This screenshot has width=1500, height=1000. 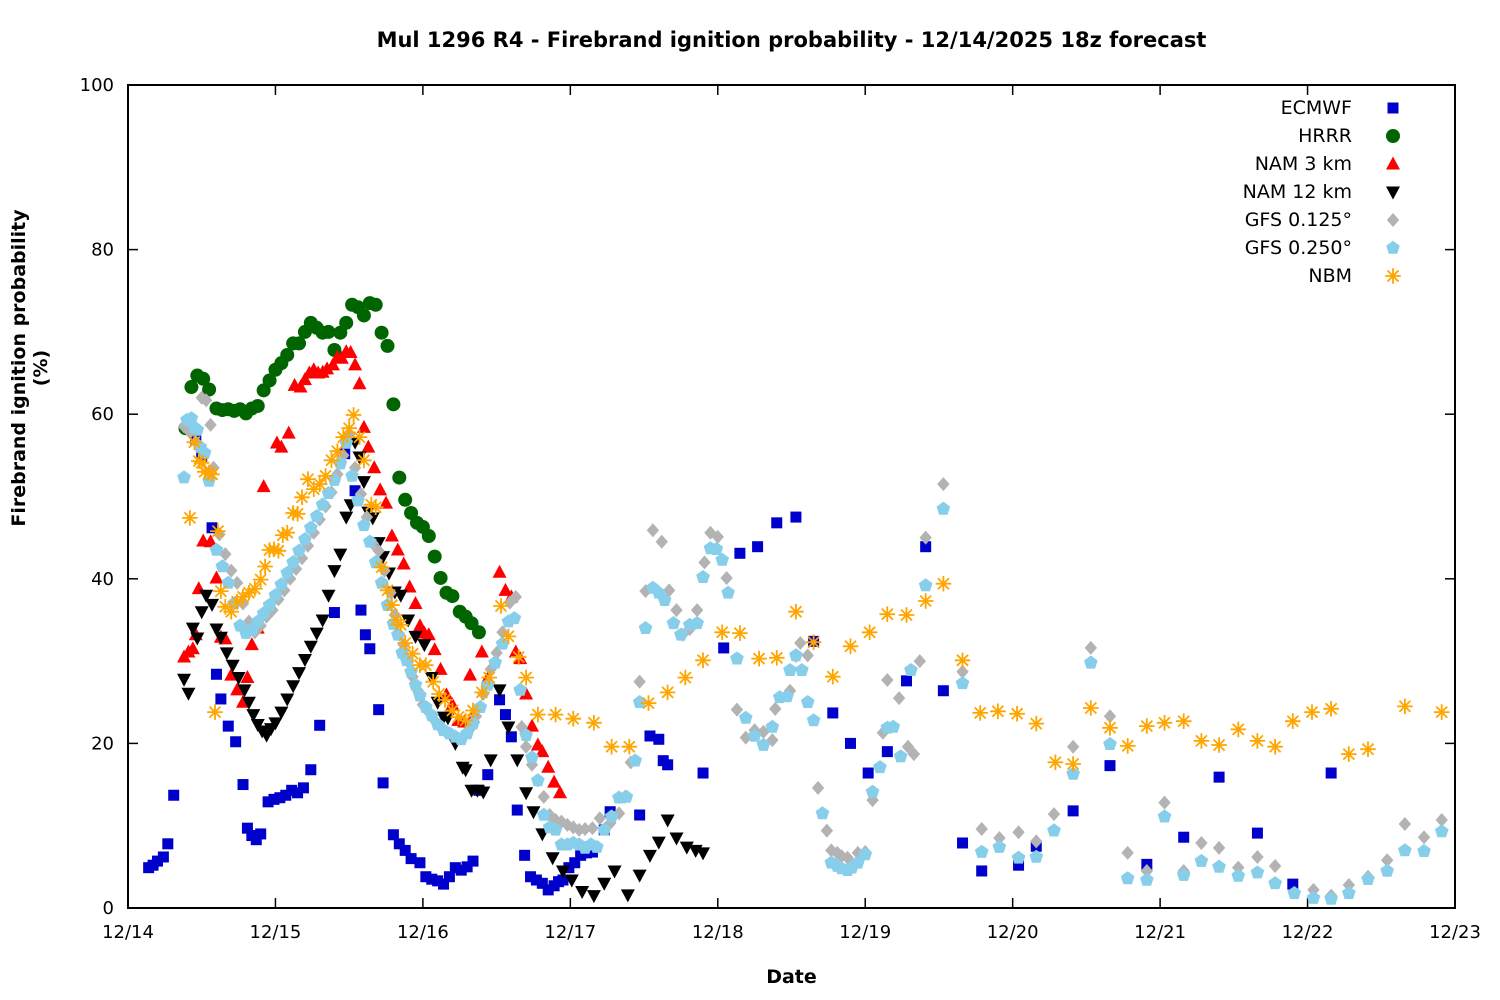 What do you see at coordinates (1316, 108) in the screenshot?
I see `legend-label: ECMWF` at bounding box center [1316, 108].